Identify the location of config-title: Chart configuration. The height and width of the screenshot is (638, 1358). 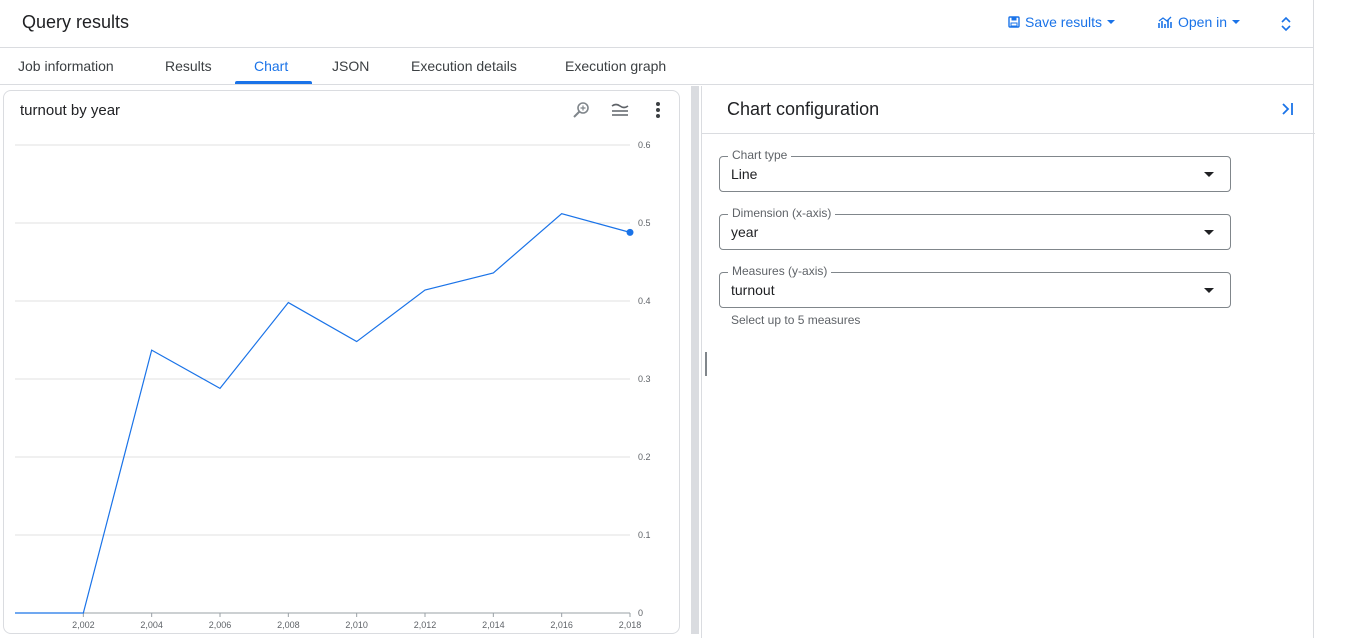
(803, 109).